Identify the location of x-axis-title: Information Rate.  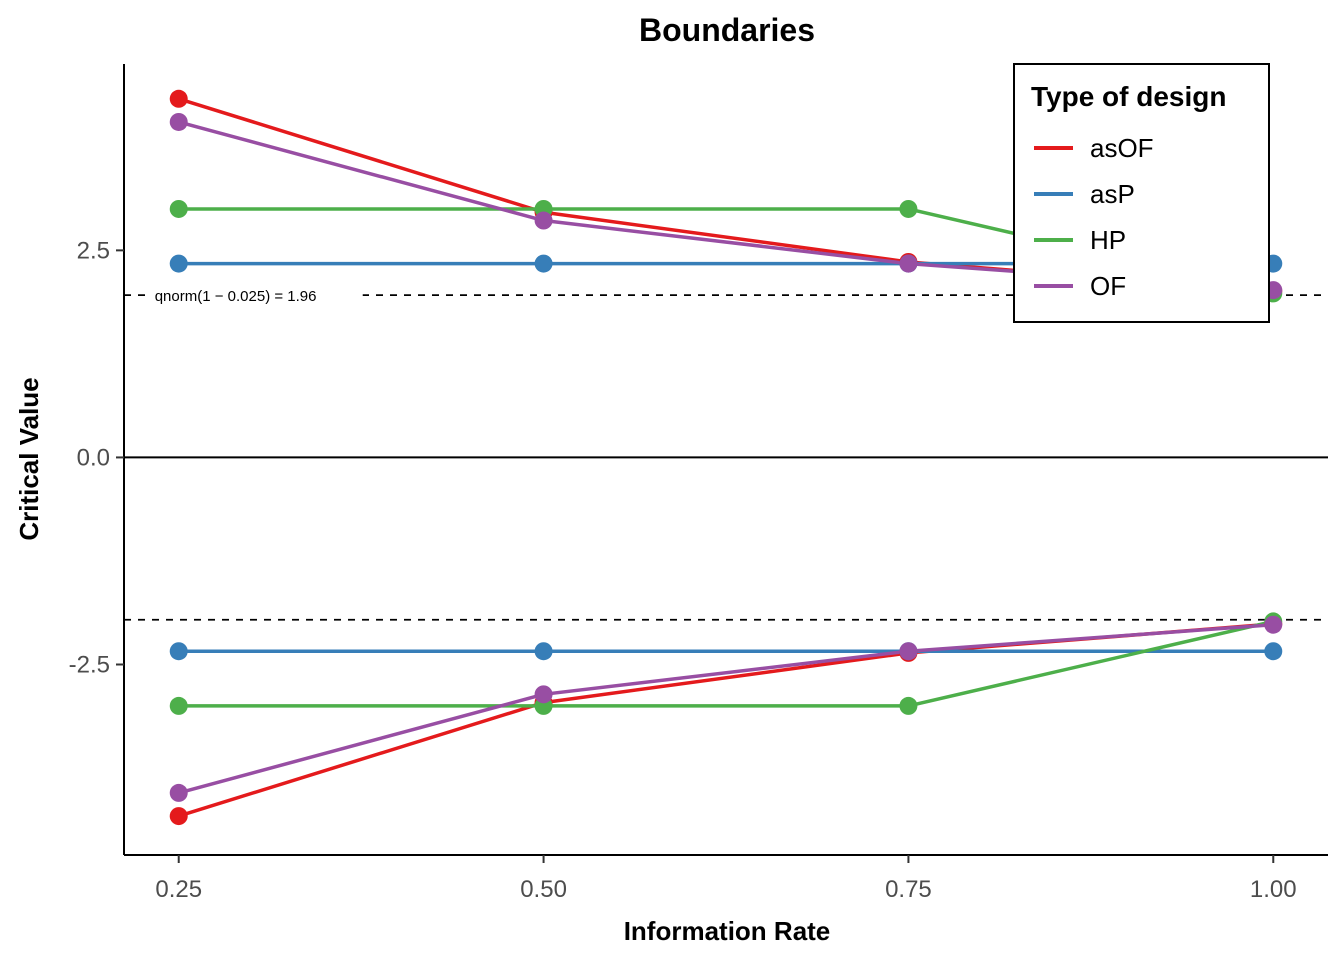
(727, 931).